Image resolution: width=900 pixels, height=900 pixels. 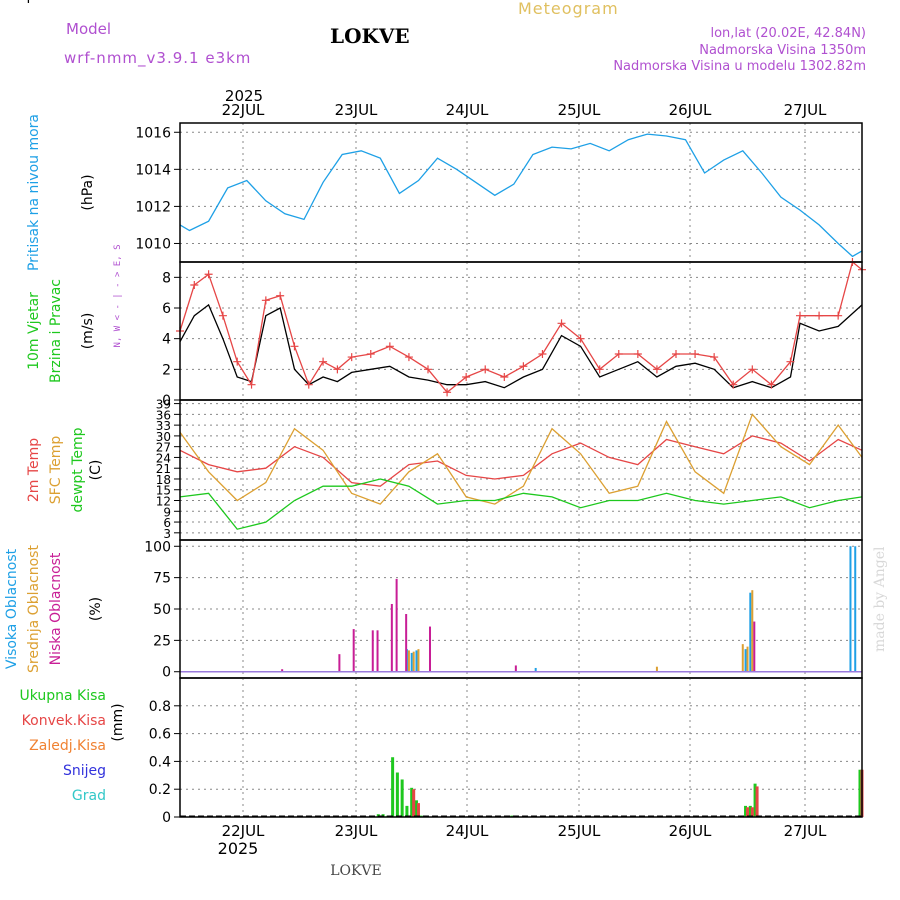 I want to click on bar-konvek-kisa, so click(x=752, y=812).